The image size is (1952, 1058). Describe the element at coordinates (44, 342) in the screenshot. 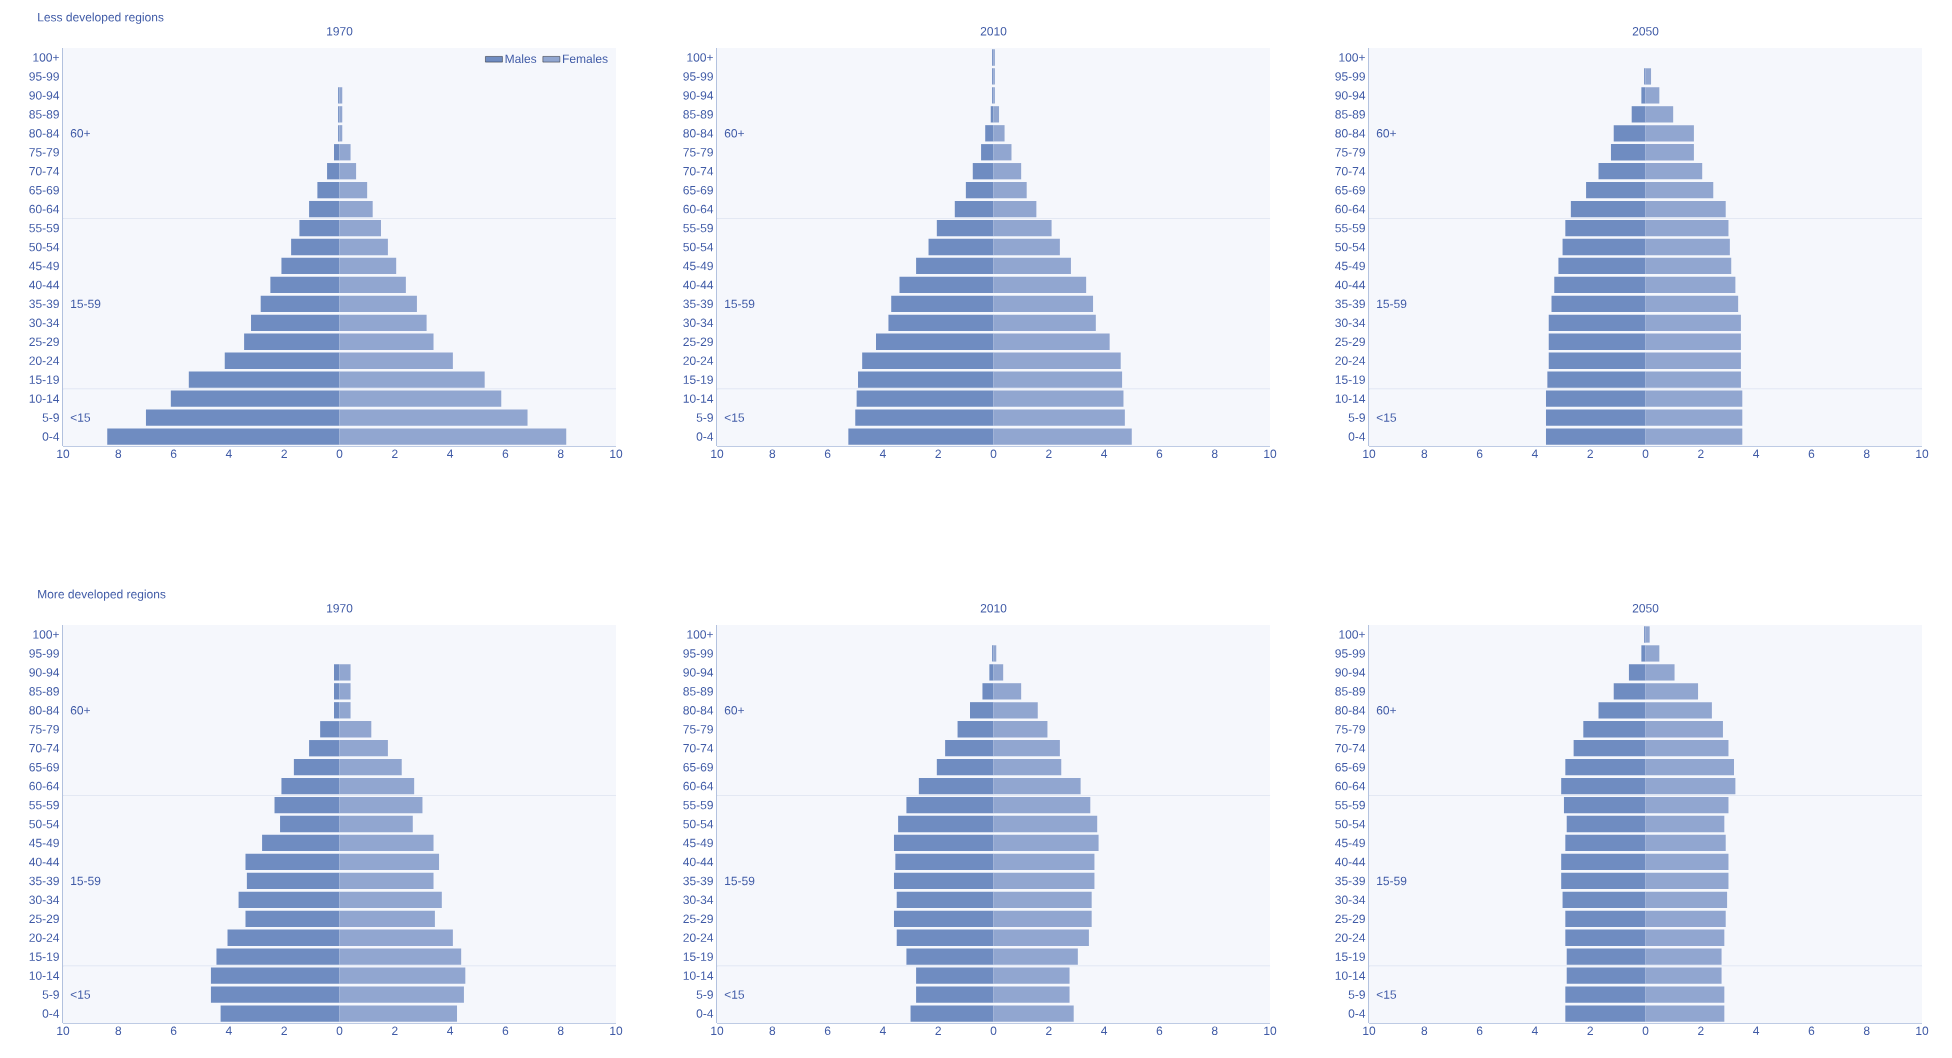

I see `y-tick-label: 25-29` at that location.